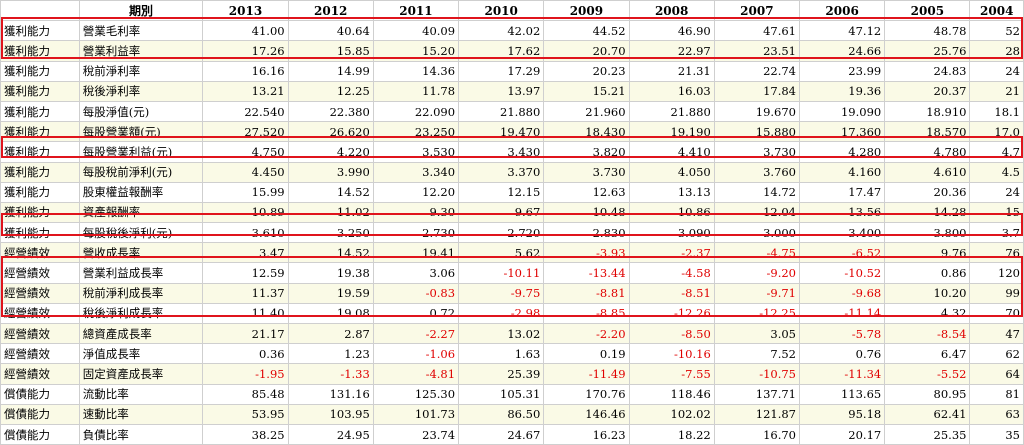 The width and height of the screenshot is (1024, 445). What do you see at coordinates (996, 313) in the screenshot?
I see `value-cell: 70` at bounding box center [996, 313].